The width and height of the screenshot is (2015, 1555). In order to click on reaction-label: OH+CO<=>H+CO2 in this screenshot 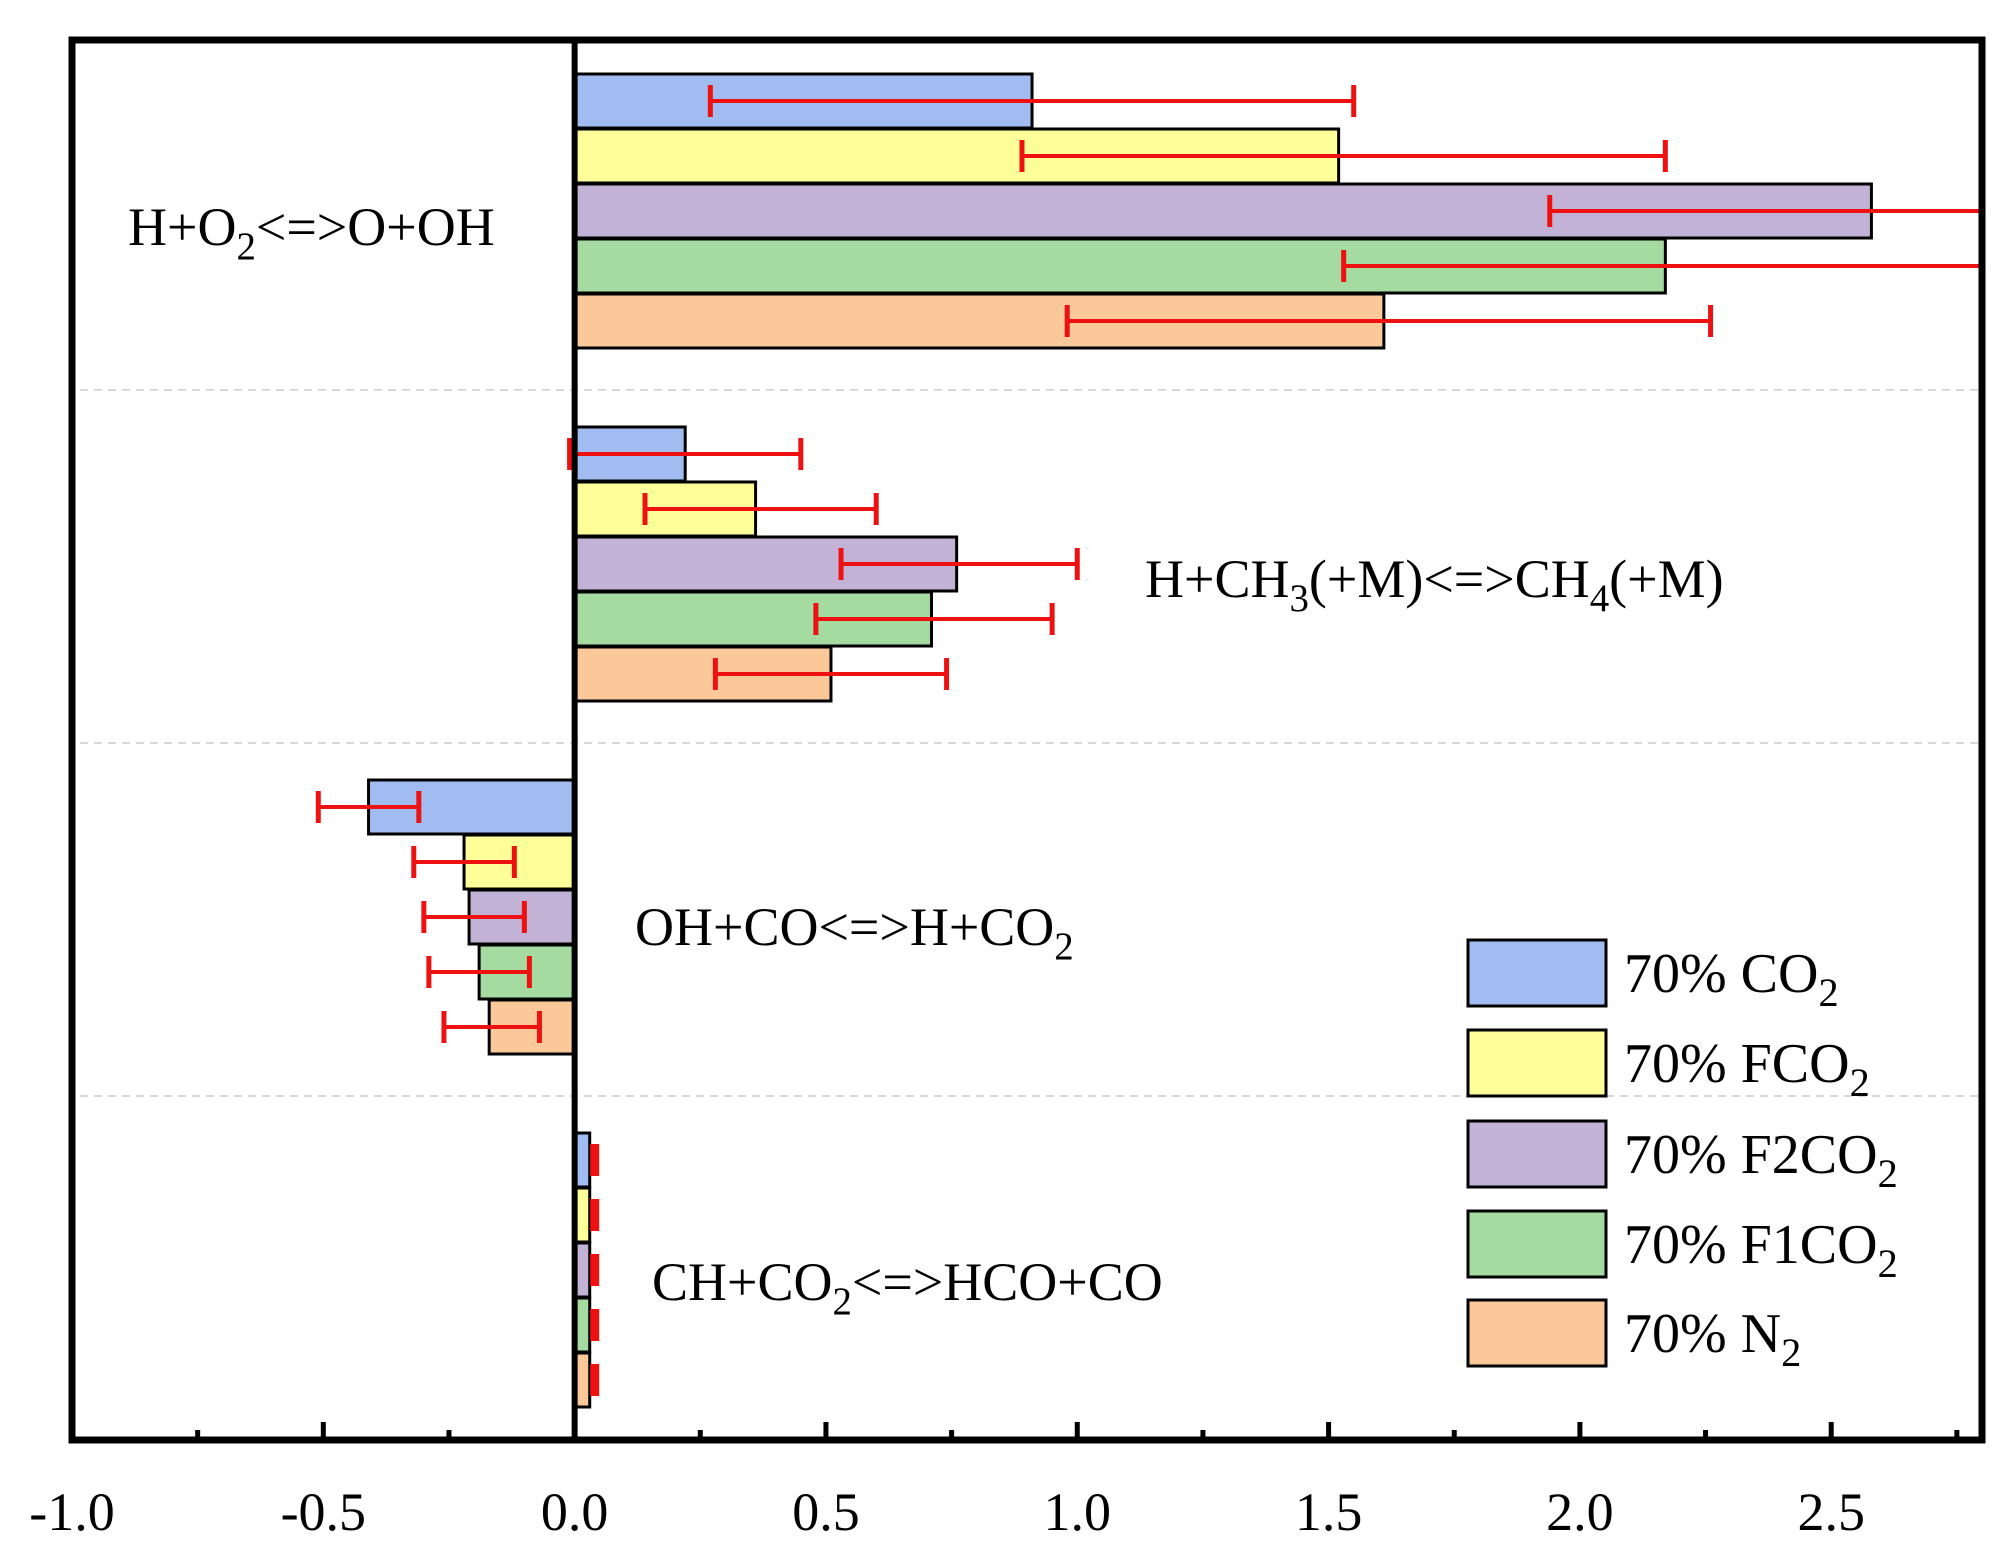, I will do `click(854, 932)`.